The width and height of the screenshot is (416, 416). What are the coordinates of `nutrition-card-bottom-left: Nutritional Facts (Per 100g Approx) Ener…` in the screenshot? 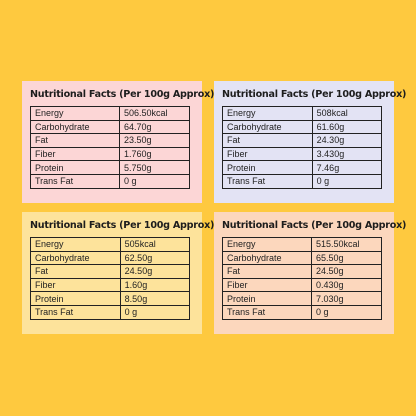 It's located at (118, 273).